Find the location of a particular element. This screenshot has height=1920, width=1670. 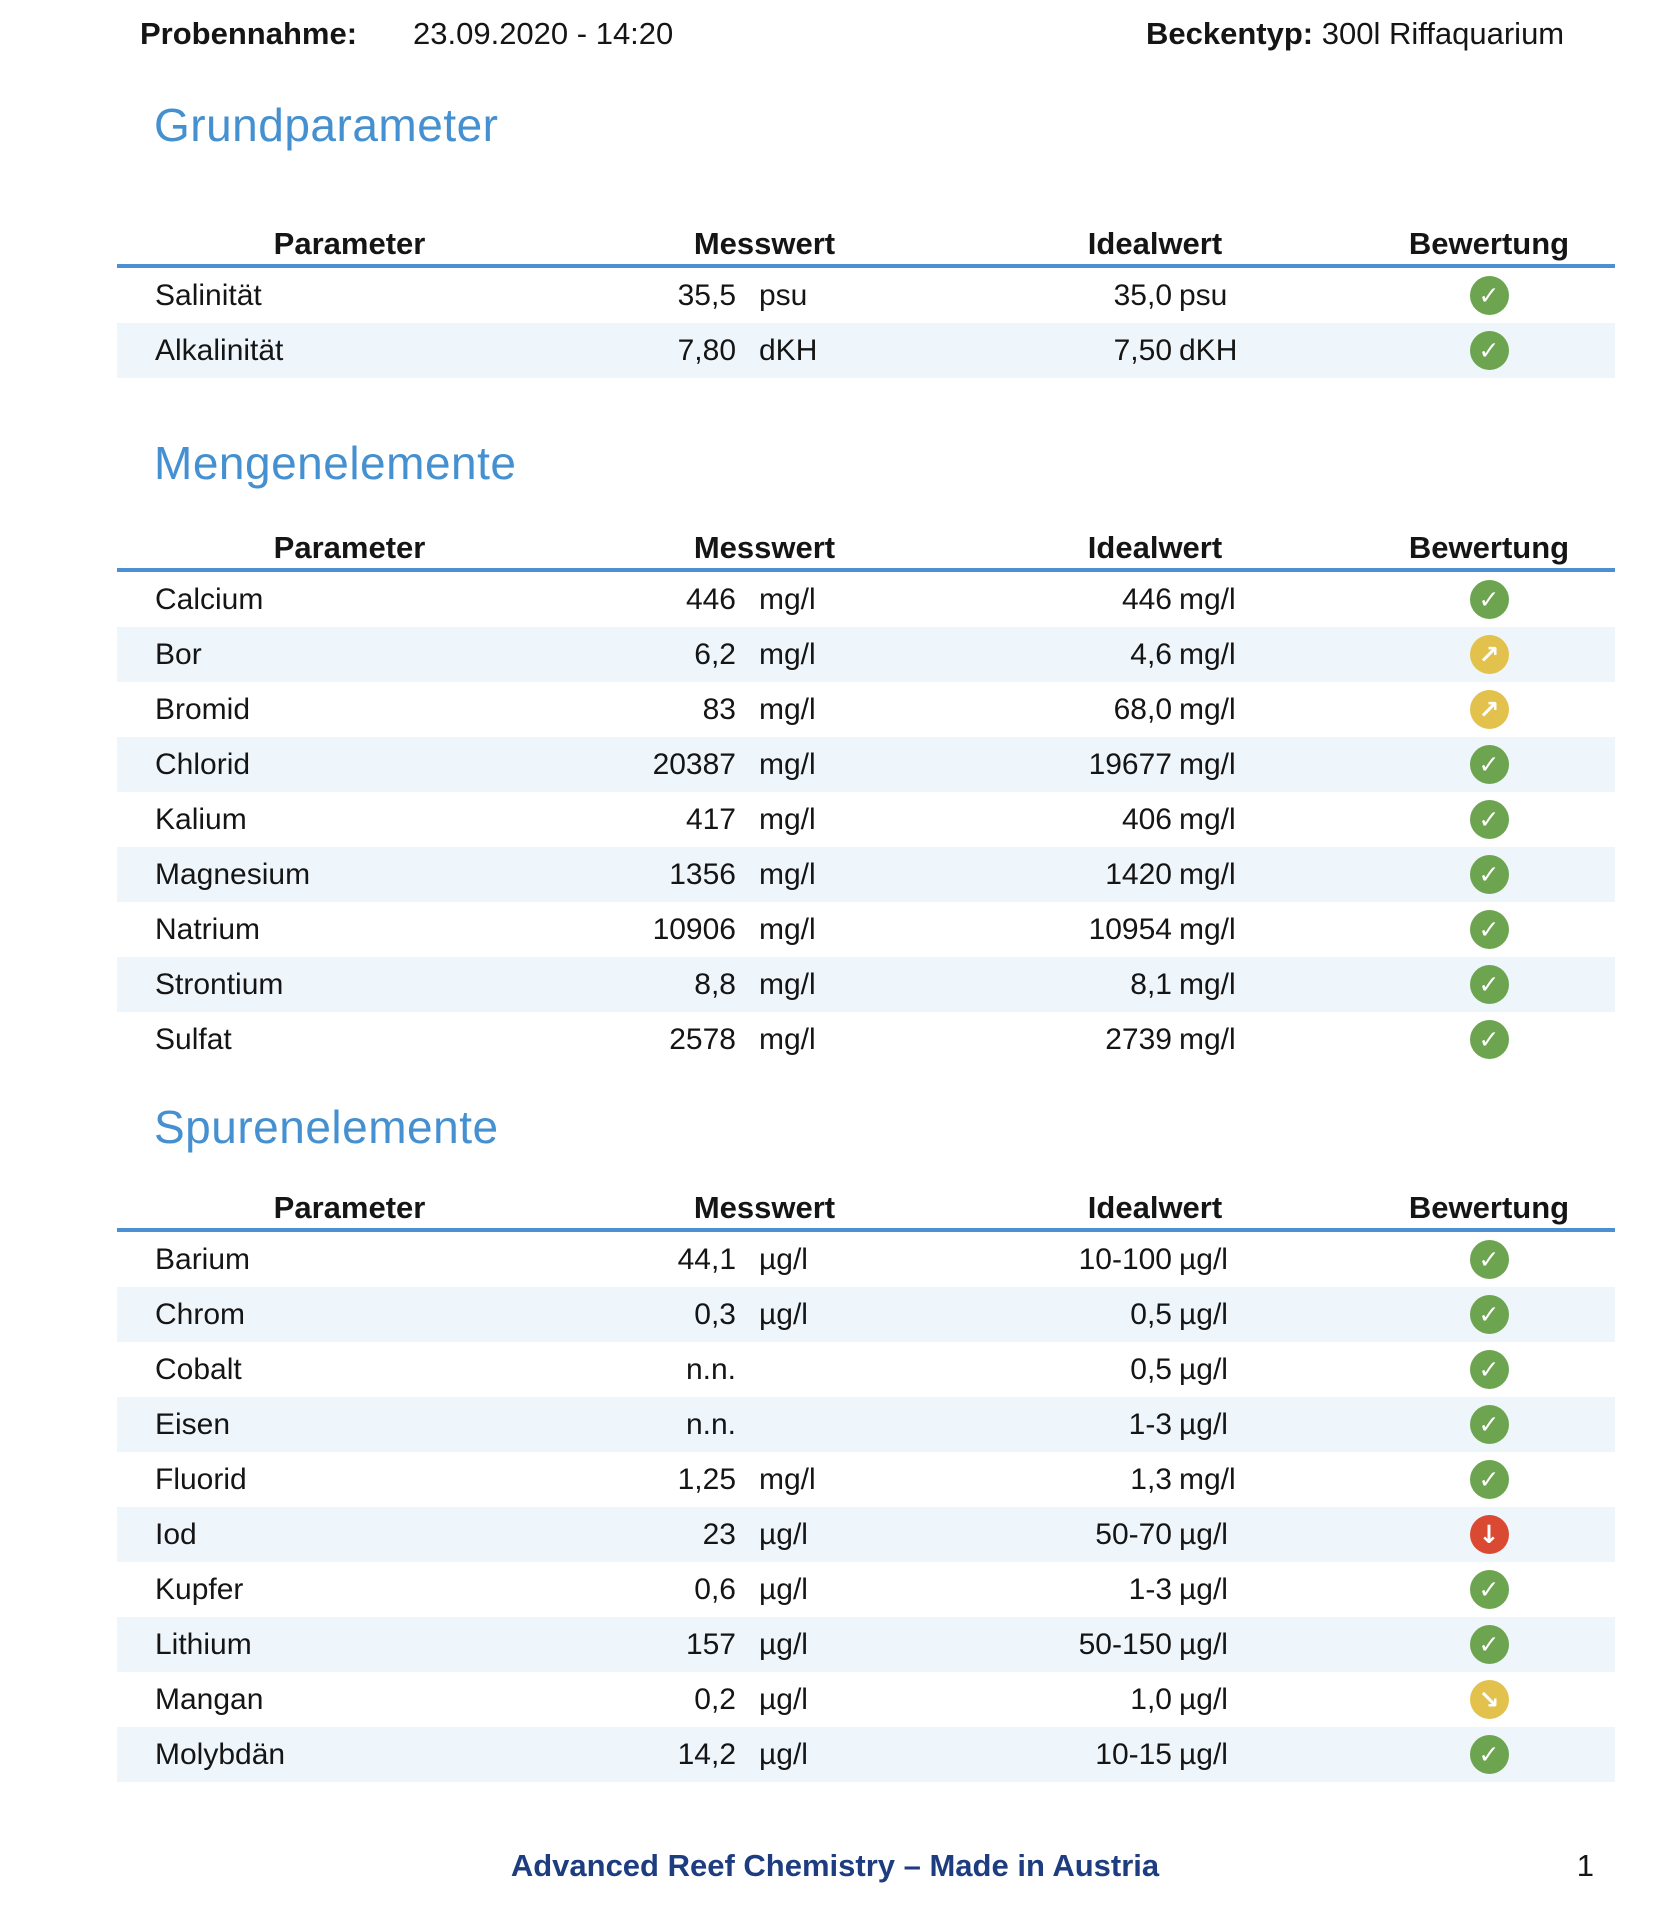

messwert-unit: psu is located at coordinates (783, 295).